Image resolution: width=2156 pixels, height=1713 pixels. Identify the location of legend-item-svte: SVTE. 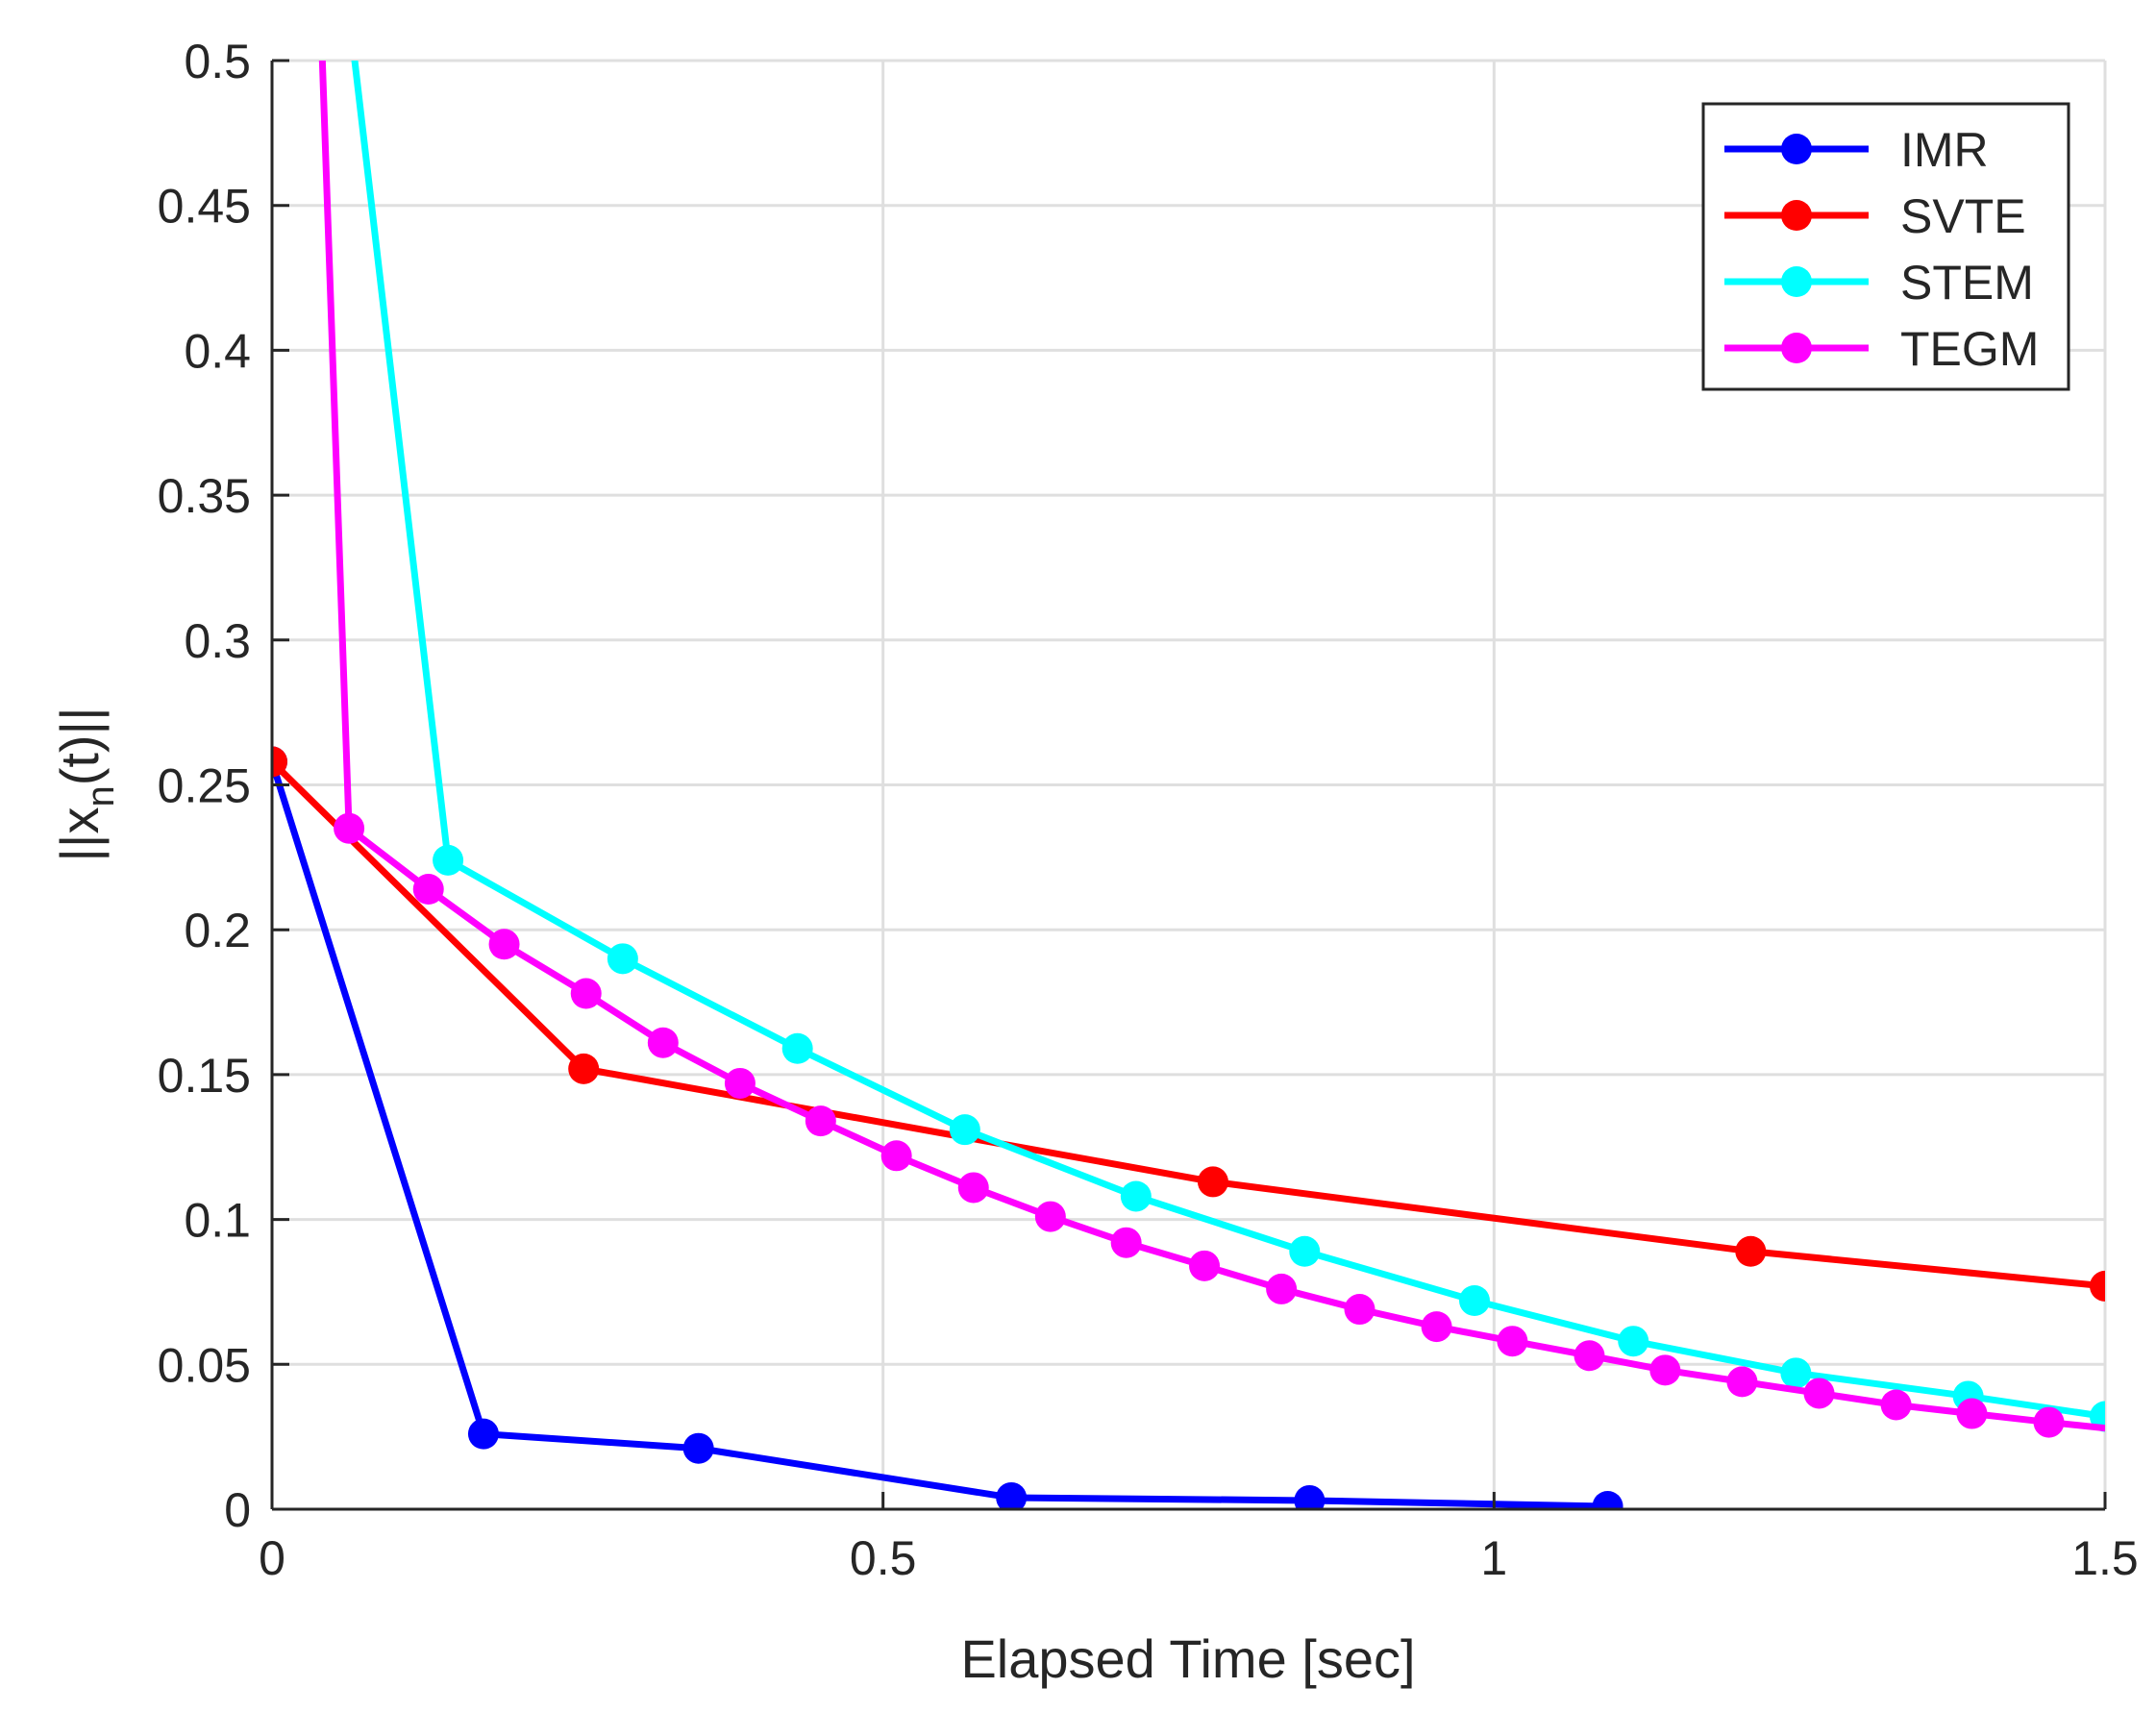
(1875, 216).